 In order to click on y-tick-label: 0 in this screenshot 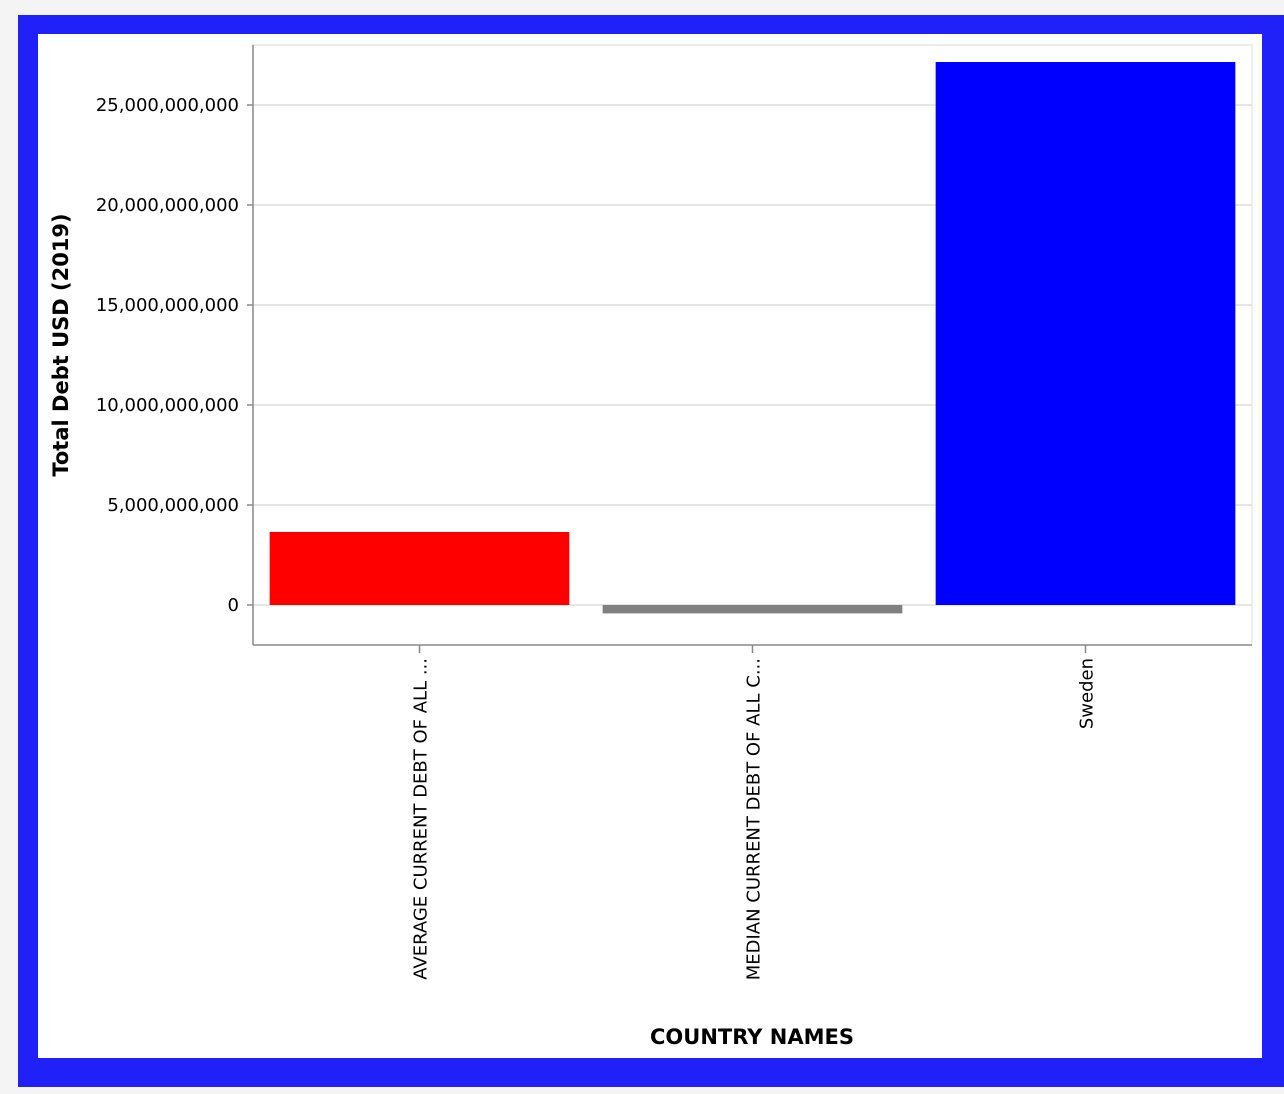, I will do `click(233, 605)`.